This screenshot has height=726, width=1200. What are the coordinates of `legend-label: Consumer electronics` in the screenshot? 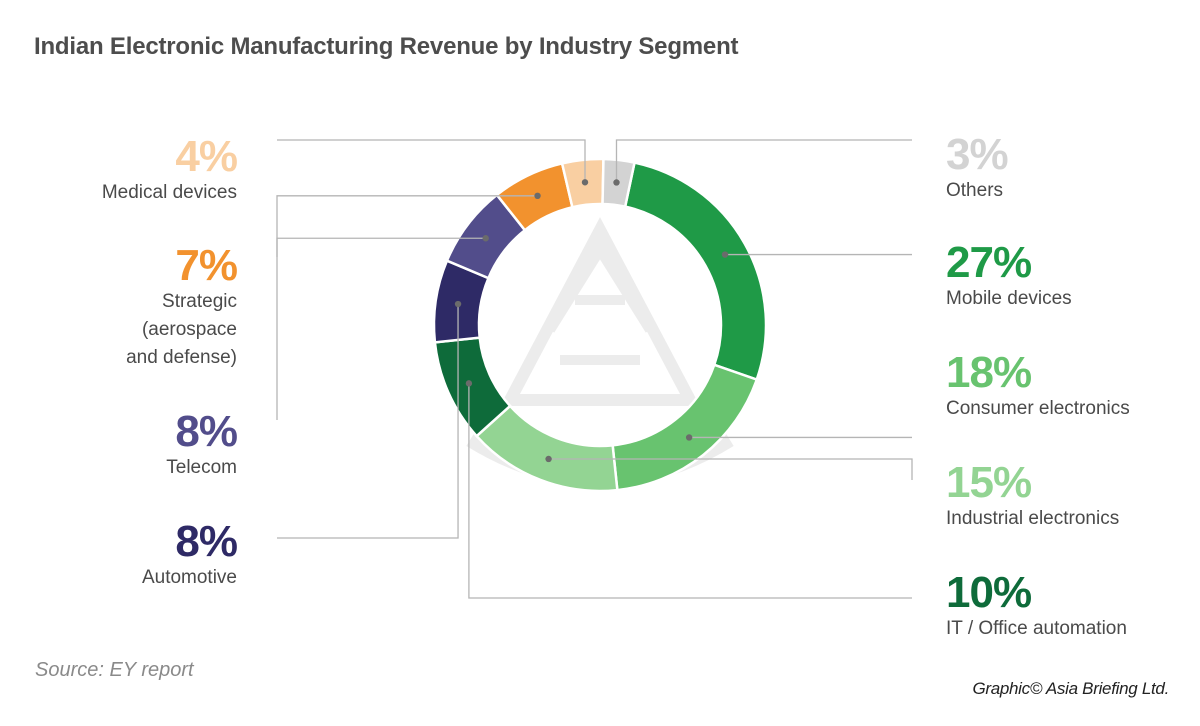 It's located at (1038, 408).